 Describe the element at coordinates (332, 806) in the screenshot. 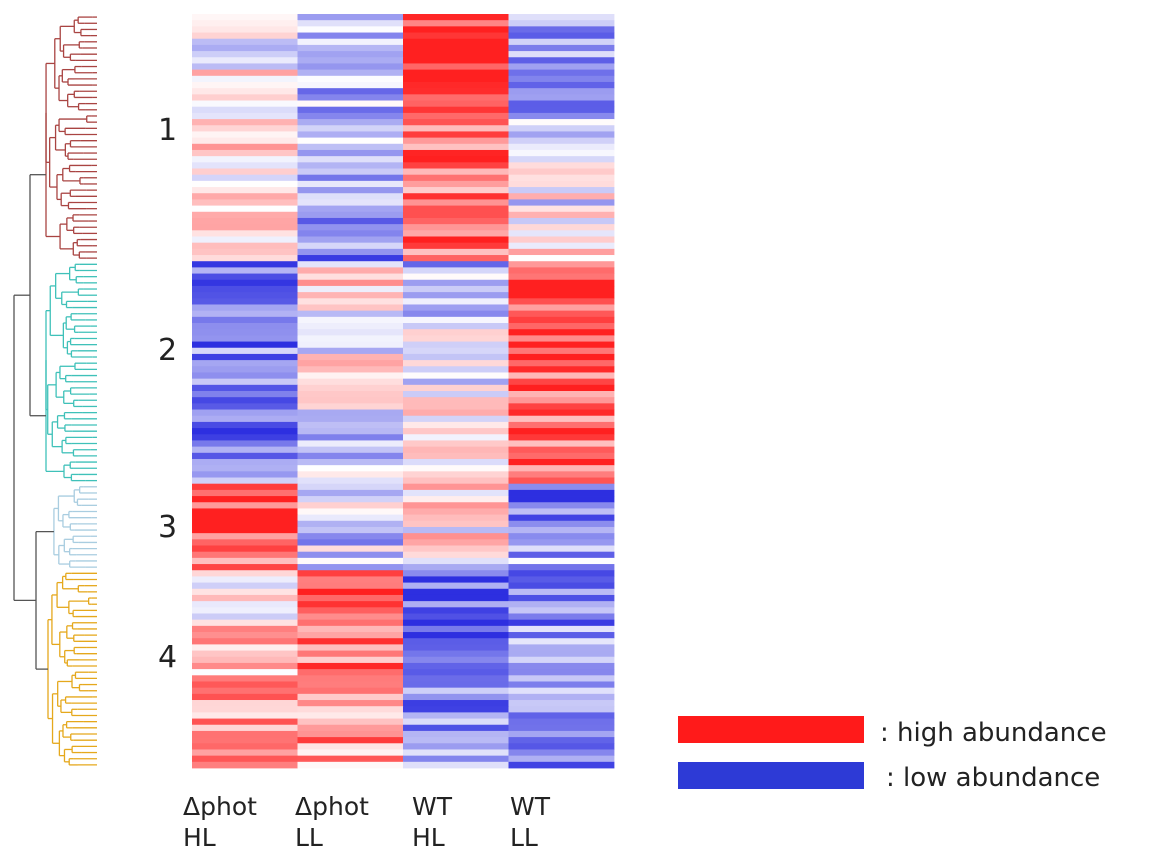

I see `column-label: Δphot` at that location.